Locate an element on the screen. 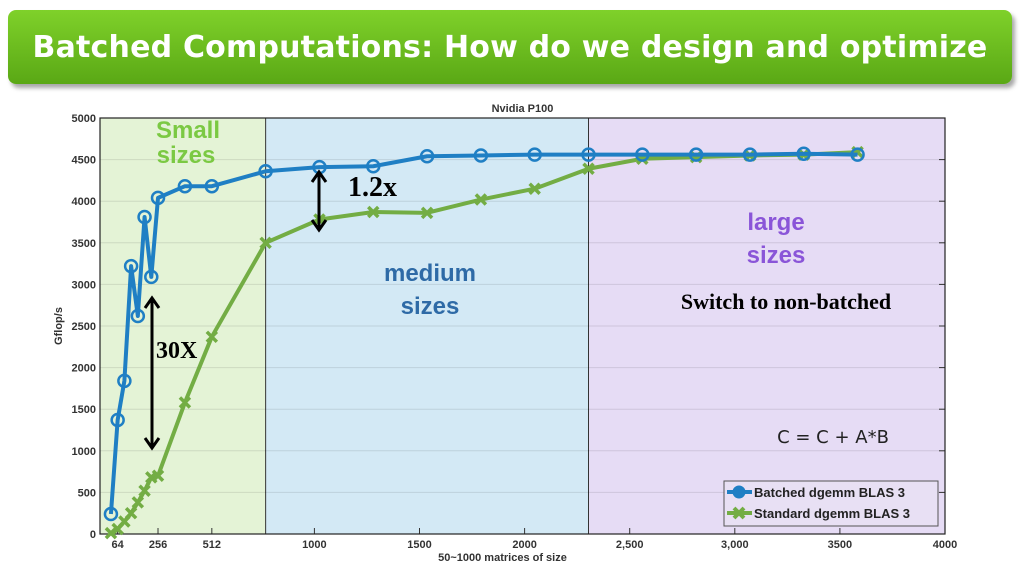 The image size is (1024, 576). legend-label: Standard dgemm BLAS 3 is located at coordinates (832, 513).